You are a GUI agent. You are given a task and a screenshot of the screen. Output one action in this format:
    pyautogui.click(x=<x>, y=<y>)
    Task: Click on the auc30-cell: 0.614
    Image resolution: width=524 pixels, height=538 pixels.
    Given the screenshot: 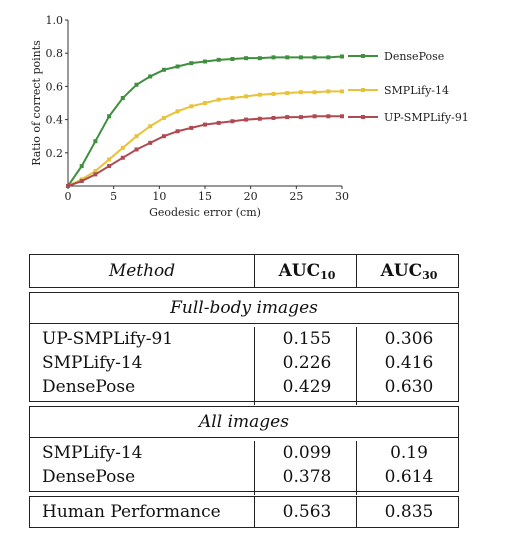 What is the action you would take?
    pyautogui.click(x=409, y=477)
    